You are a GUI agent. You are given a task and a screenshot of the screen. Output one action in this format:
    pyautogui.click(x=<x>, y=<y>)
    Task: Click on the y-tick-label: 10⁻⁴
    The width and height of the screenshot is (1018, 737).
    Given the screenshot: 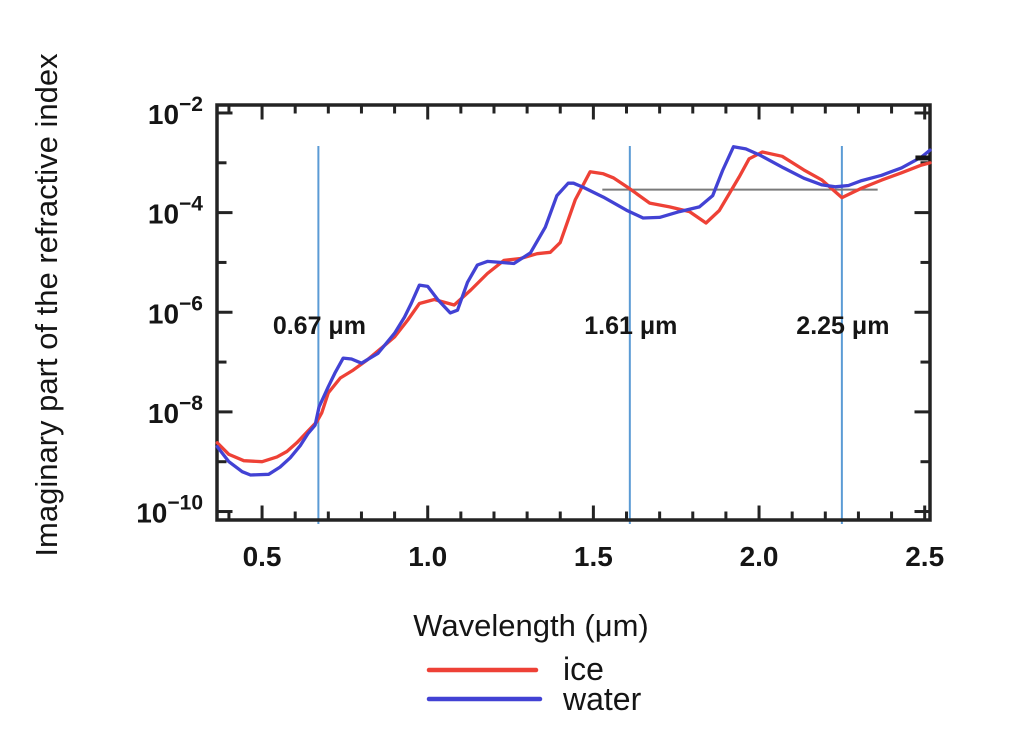 What is the action you would take?
    pyautogui.click(x=175, y=211)
    